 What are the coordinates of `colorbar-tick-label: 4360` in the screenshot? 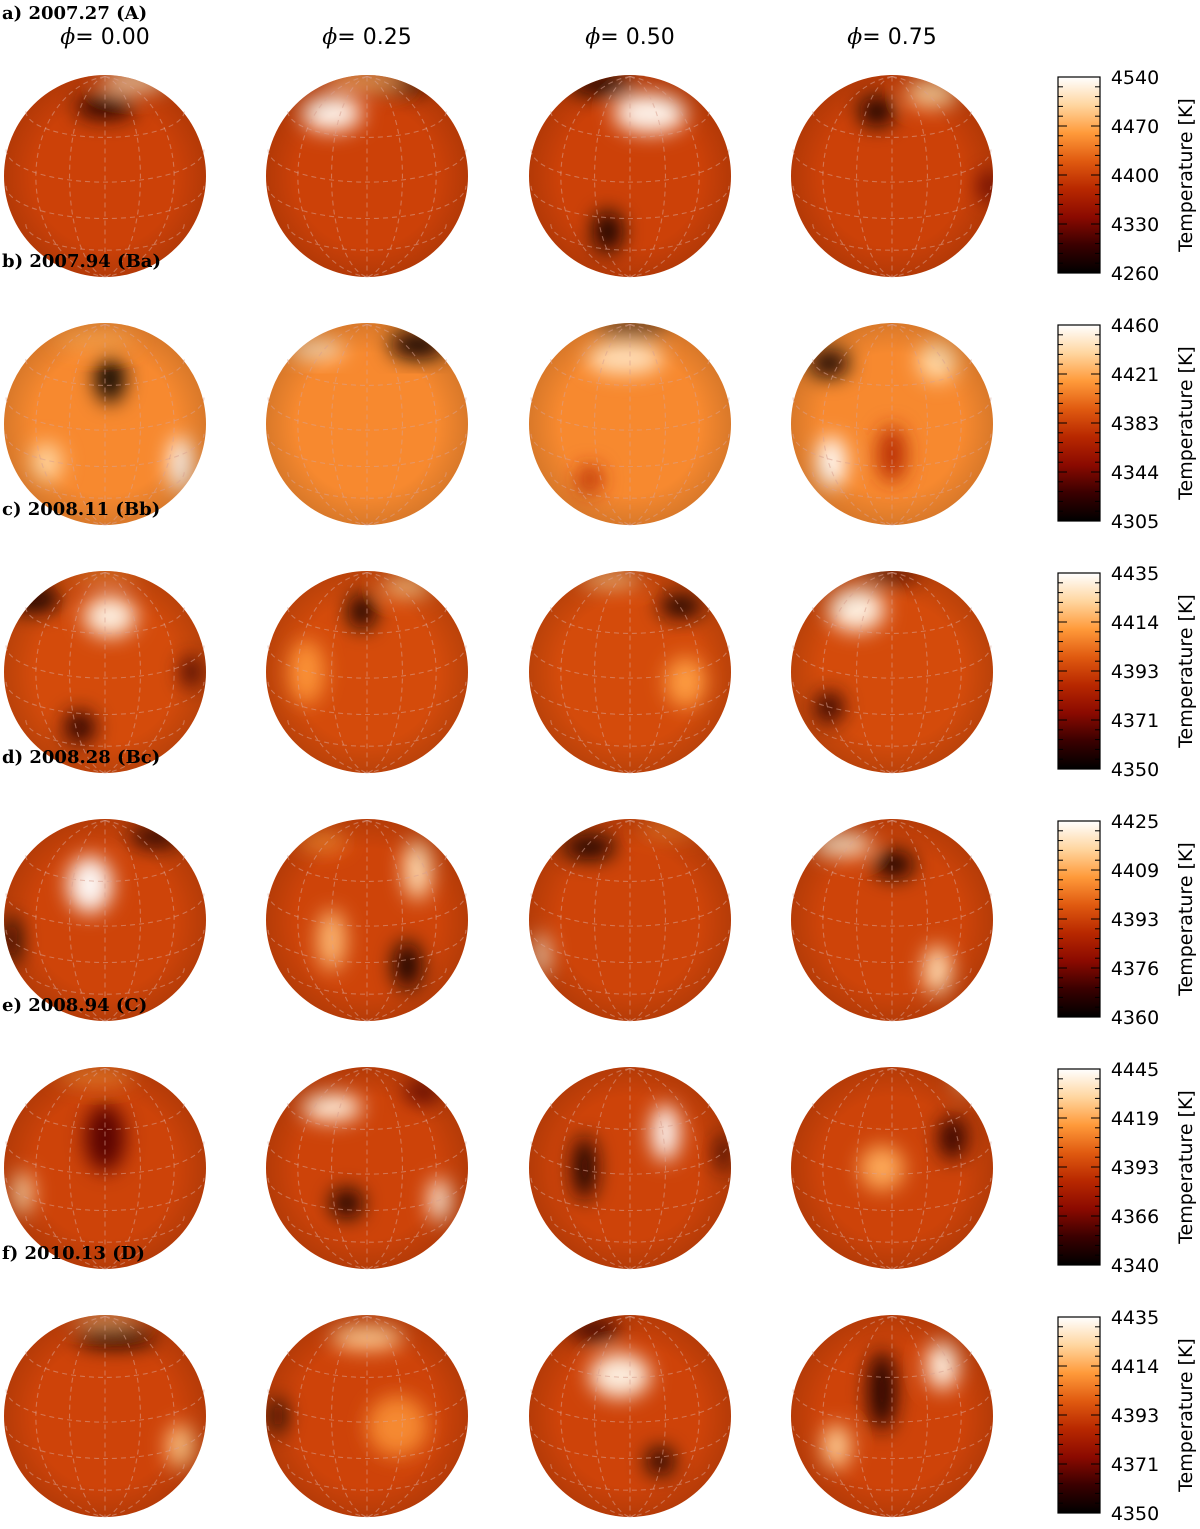 It's located at (1135, 1018).